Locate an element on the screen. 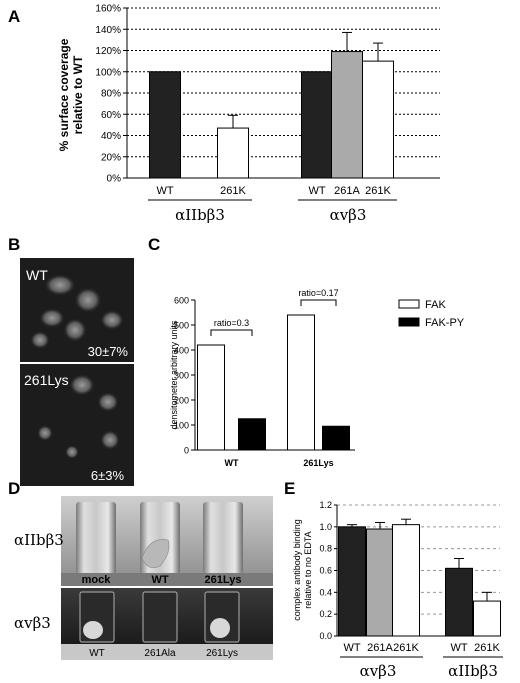 This screenshot has height=683, width=520. y-tick-label: 160% is located at coordinates (108, 9).